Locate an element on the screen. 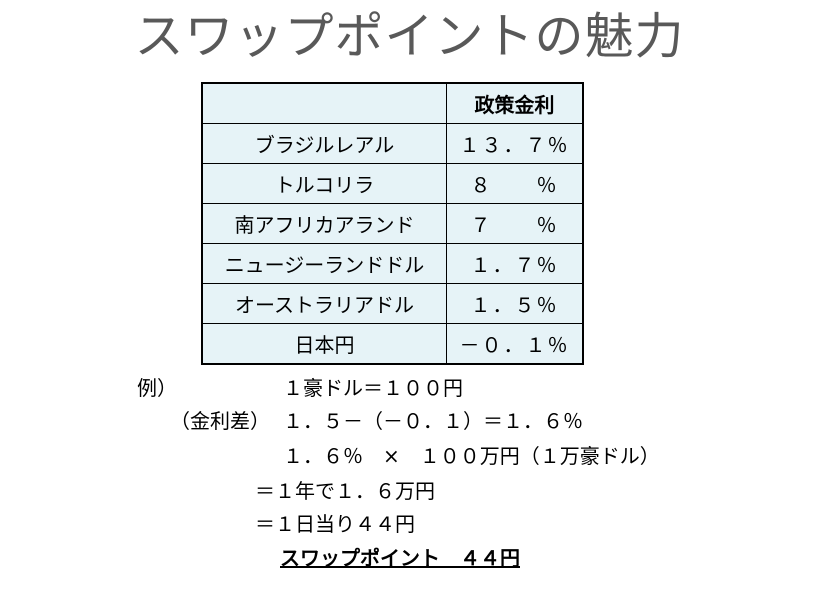 This screenshot has width=819, height=589. table-row: 南アフリカアランド ７ ％ is located at coordinates (392, 223).